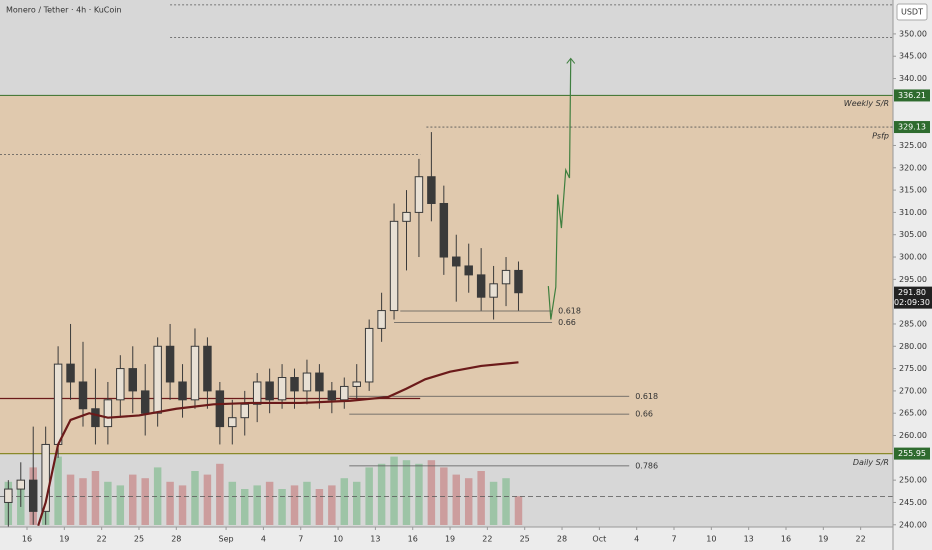 The height and width of the screenshot is (550, 932). I want to click on y-tick-label: 320.00, so click(913, 167).